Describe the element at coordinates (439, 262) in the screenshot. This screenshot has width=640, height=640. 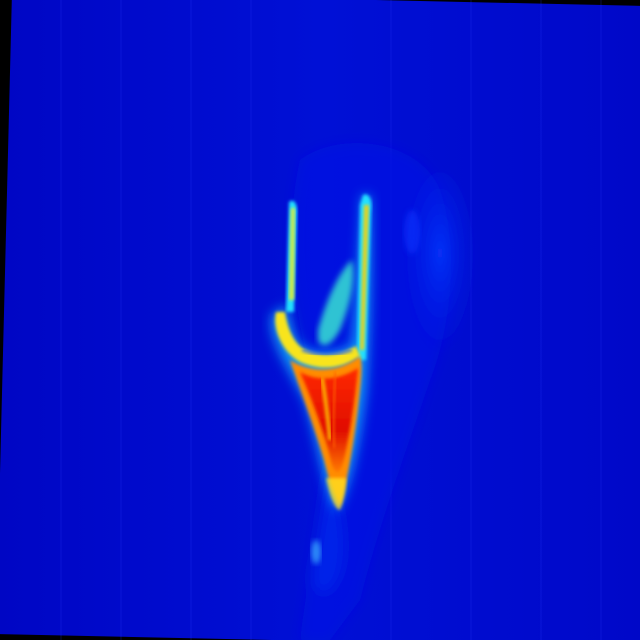
I see `ear-shape` at that location.